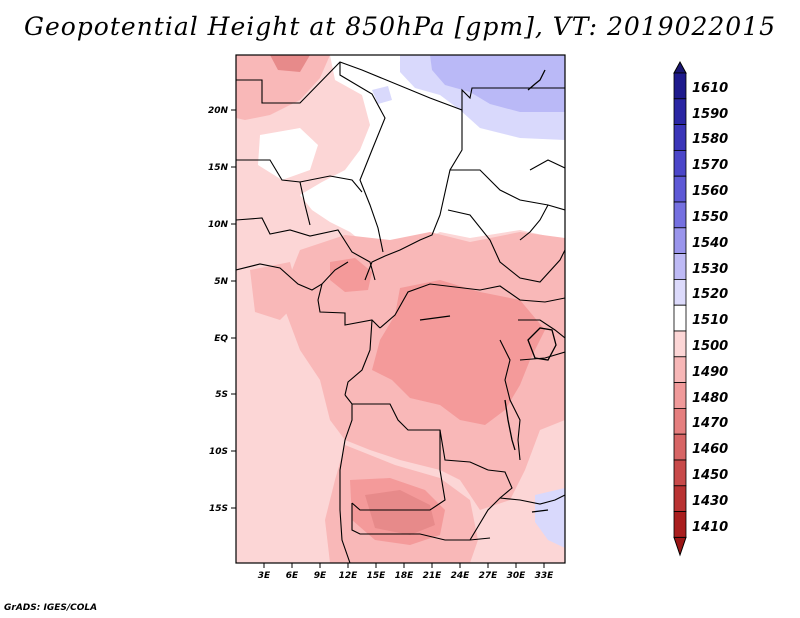 The height and width of the screenshot is (618, 800). I want to click on lon-label-27e: 27E, so click(489, 576).